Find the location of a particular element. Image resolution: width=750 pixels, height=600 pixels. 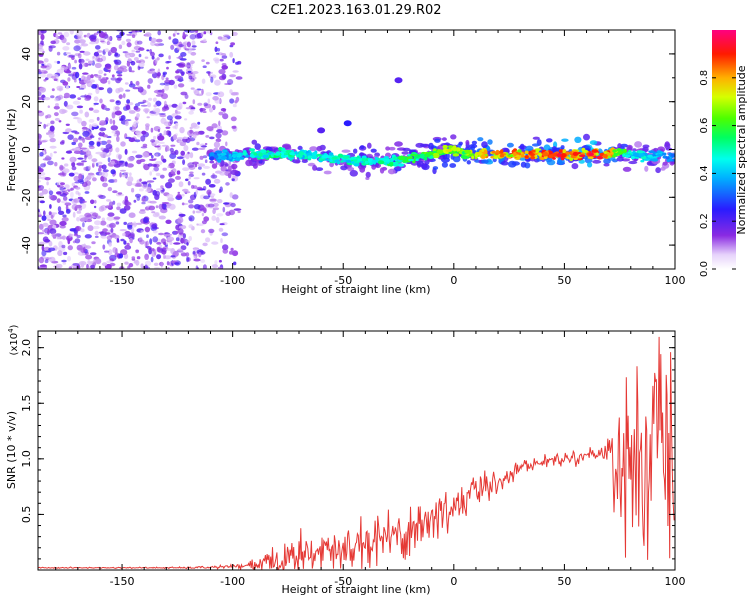

spectrogram-xtick-label: -50 is located at coordinates (343, 280).